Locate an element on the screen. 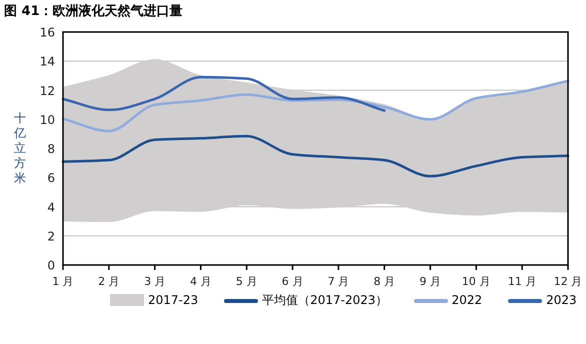  x-tick-label: 7 月 is located at coordinates (339, 281).